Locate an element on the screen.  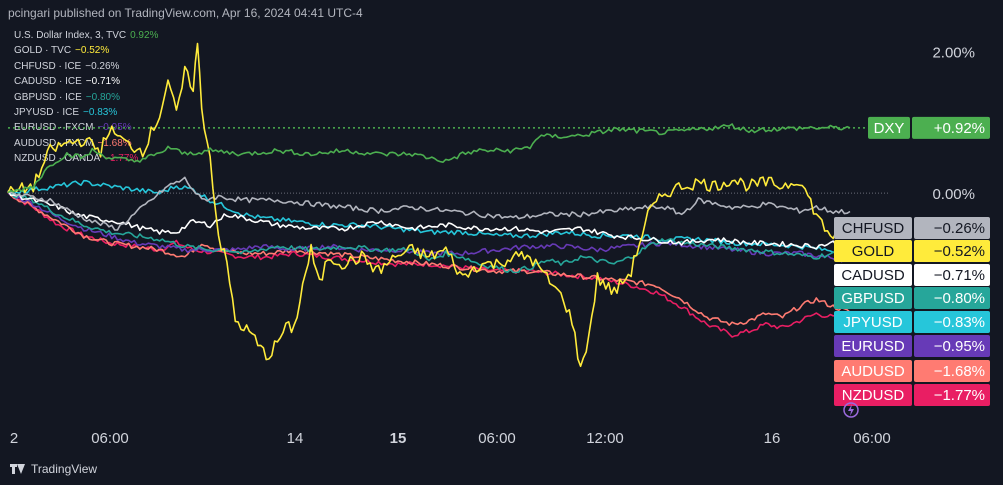
series-line-cadusd is located at coordinates (429, 220).